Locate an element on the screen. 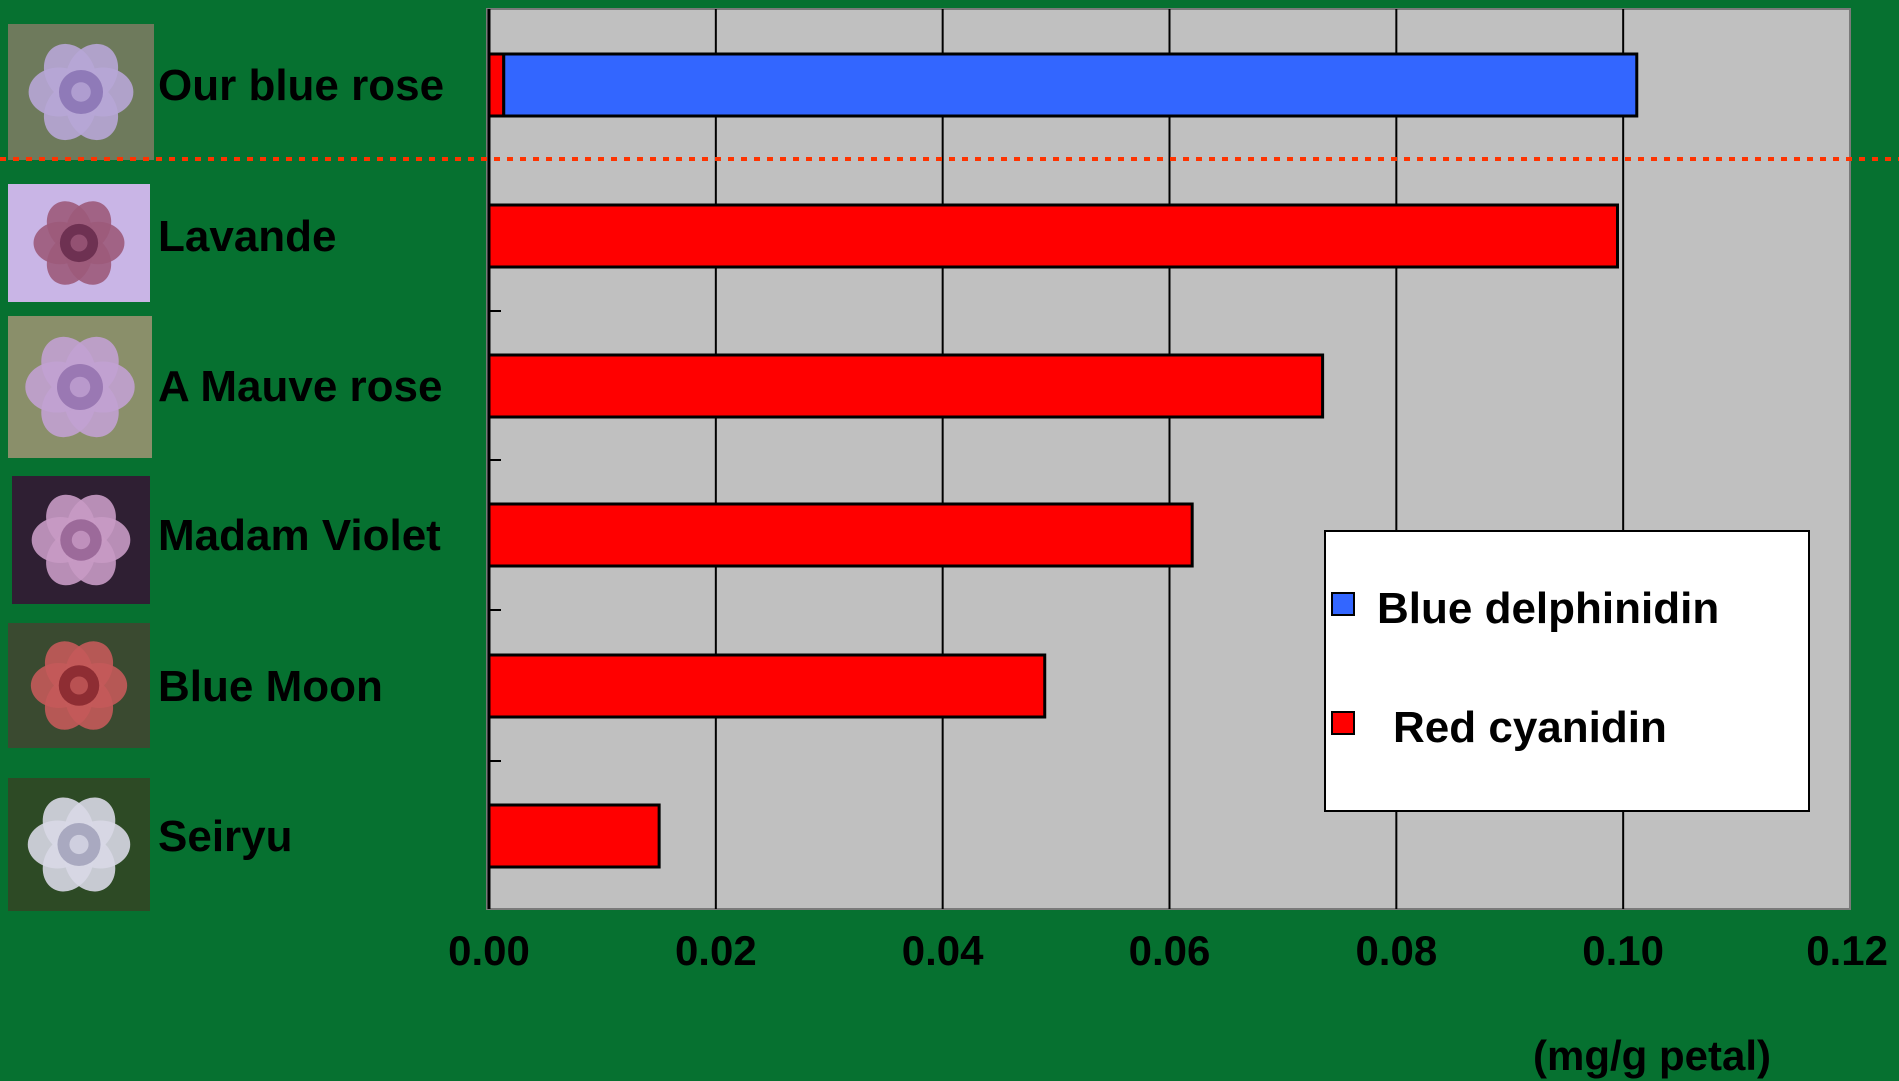  x-tick-label-1: 0.02 is located at coordinates (716, 950).